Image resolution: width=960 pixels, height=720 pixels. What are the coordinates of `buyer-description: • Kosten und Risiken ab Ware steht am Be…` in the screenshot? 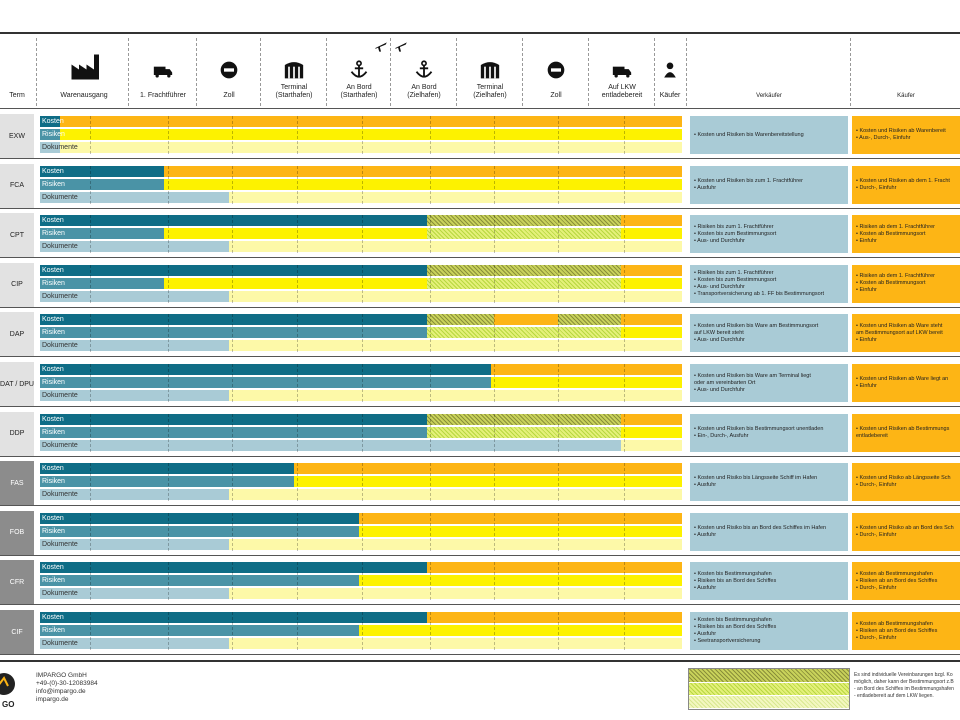 It's located at (906, 333).